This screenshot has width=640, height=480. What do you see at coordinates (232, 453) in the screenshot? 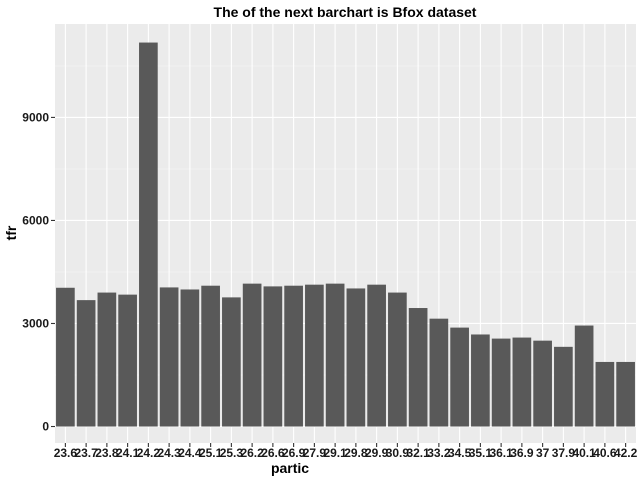
I see `x-tick-label: 25.3` at bounding box center [232, 453].